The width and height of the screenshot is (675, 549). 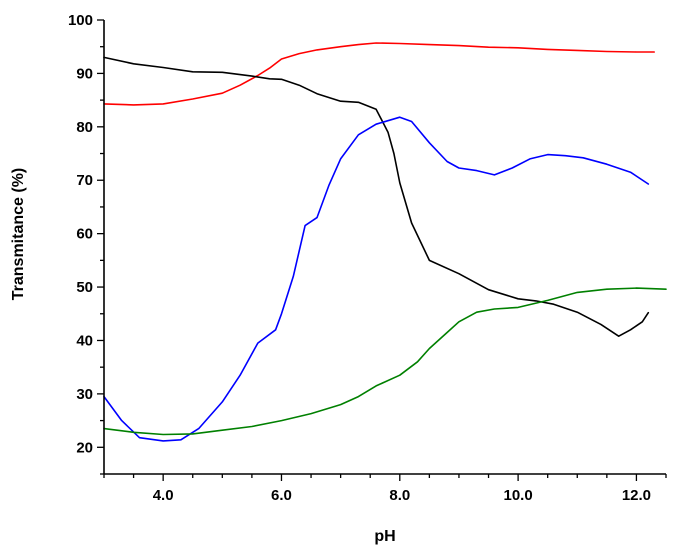 What do you see at coordinates (80, 20) in the screenshot?
I see `y-tick-label: 100` at bounding box center [80, 20].